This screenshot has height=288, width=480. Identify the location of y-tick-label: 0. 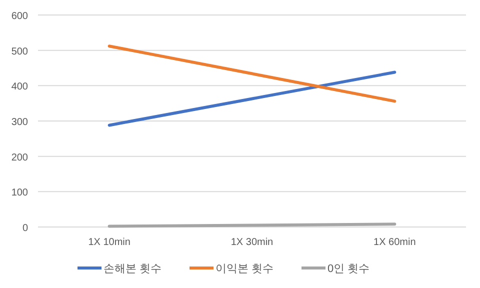
(25, 228).